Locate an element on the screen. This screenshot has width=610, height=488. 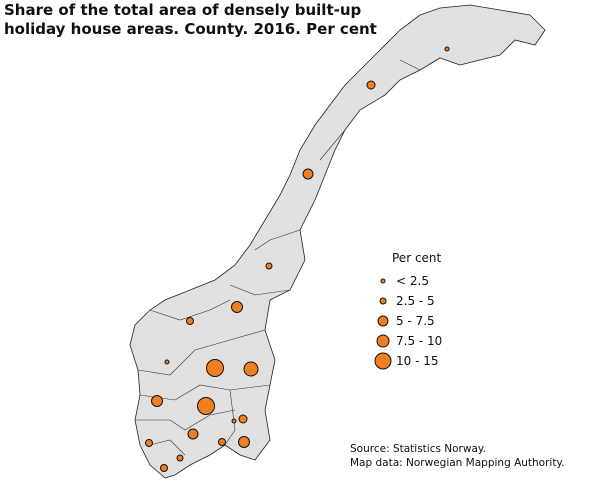
legend-label: 7.5 - 10 is located at coordinates (419, 341).